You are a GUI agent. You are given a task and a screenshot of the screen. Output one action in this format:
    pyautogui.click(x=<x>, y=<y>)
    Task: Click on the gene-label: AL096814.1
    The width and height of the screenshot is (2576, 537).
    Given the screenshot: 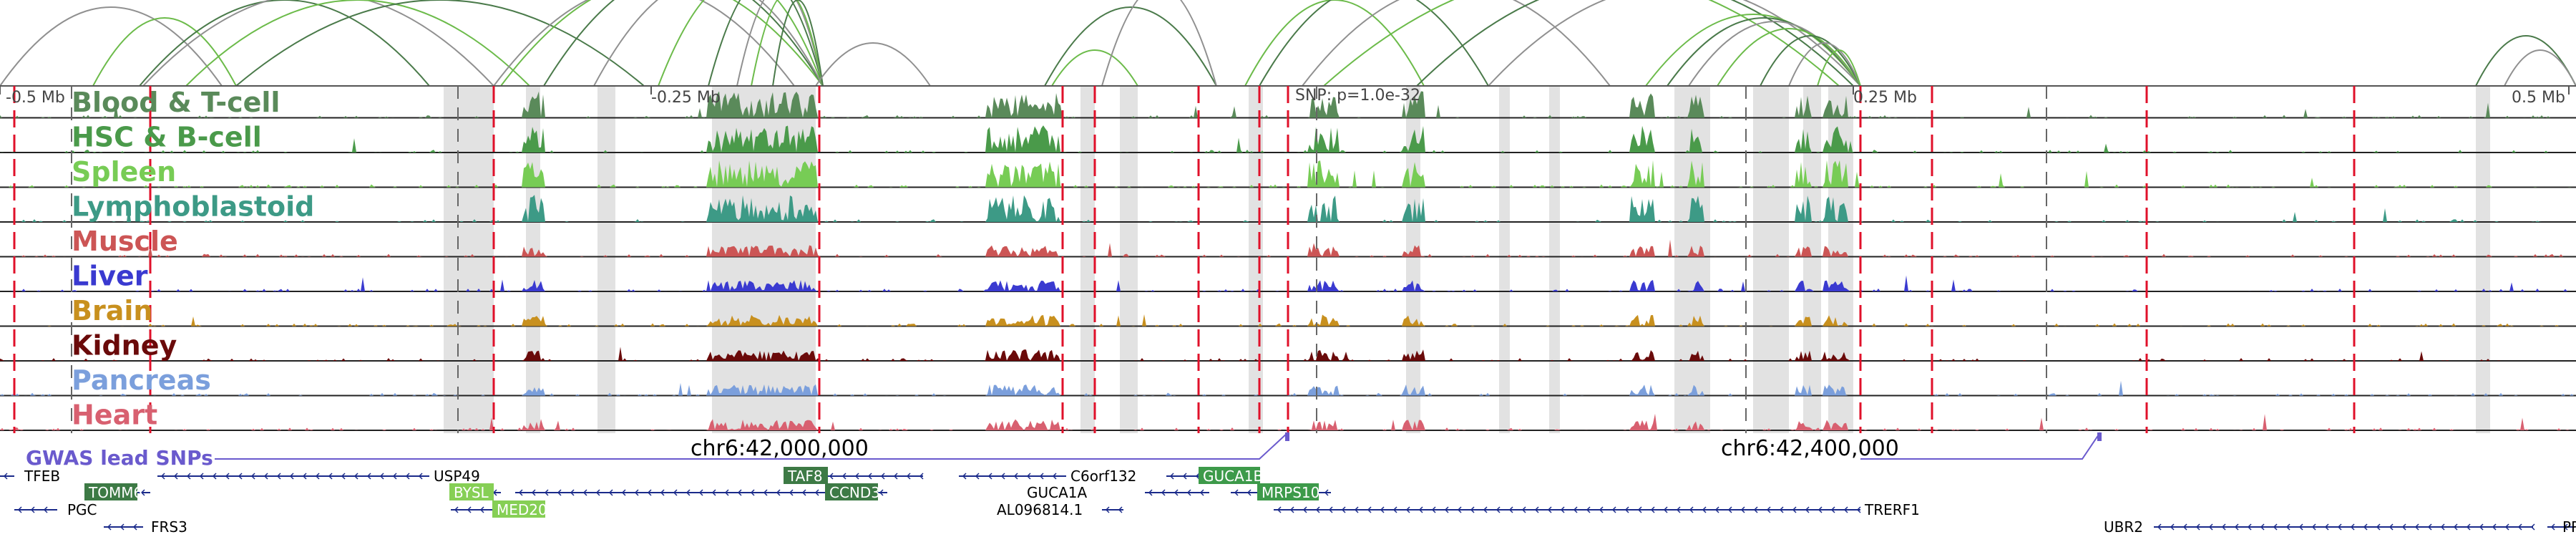 What is the action you would take?
    pyautogui.click(x=1040, y=509)
    